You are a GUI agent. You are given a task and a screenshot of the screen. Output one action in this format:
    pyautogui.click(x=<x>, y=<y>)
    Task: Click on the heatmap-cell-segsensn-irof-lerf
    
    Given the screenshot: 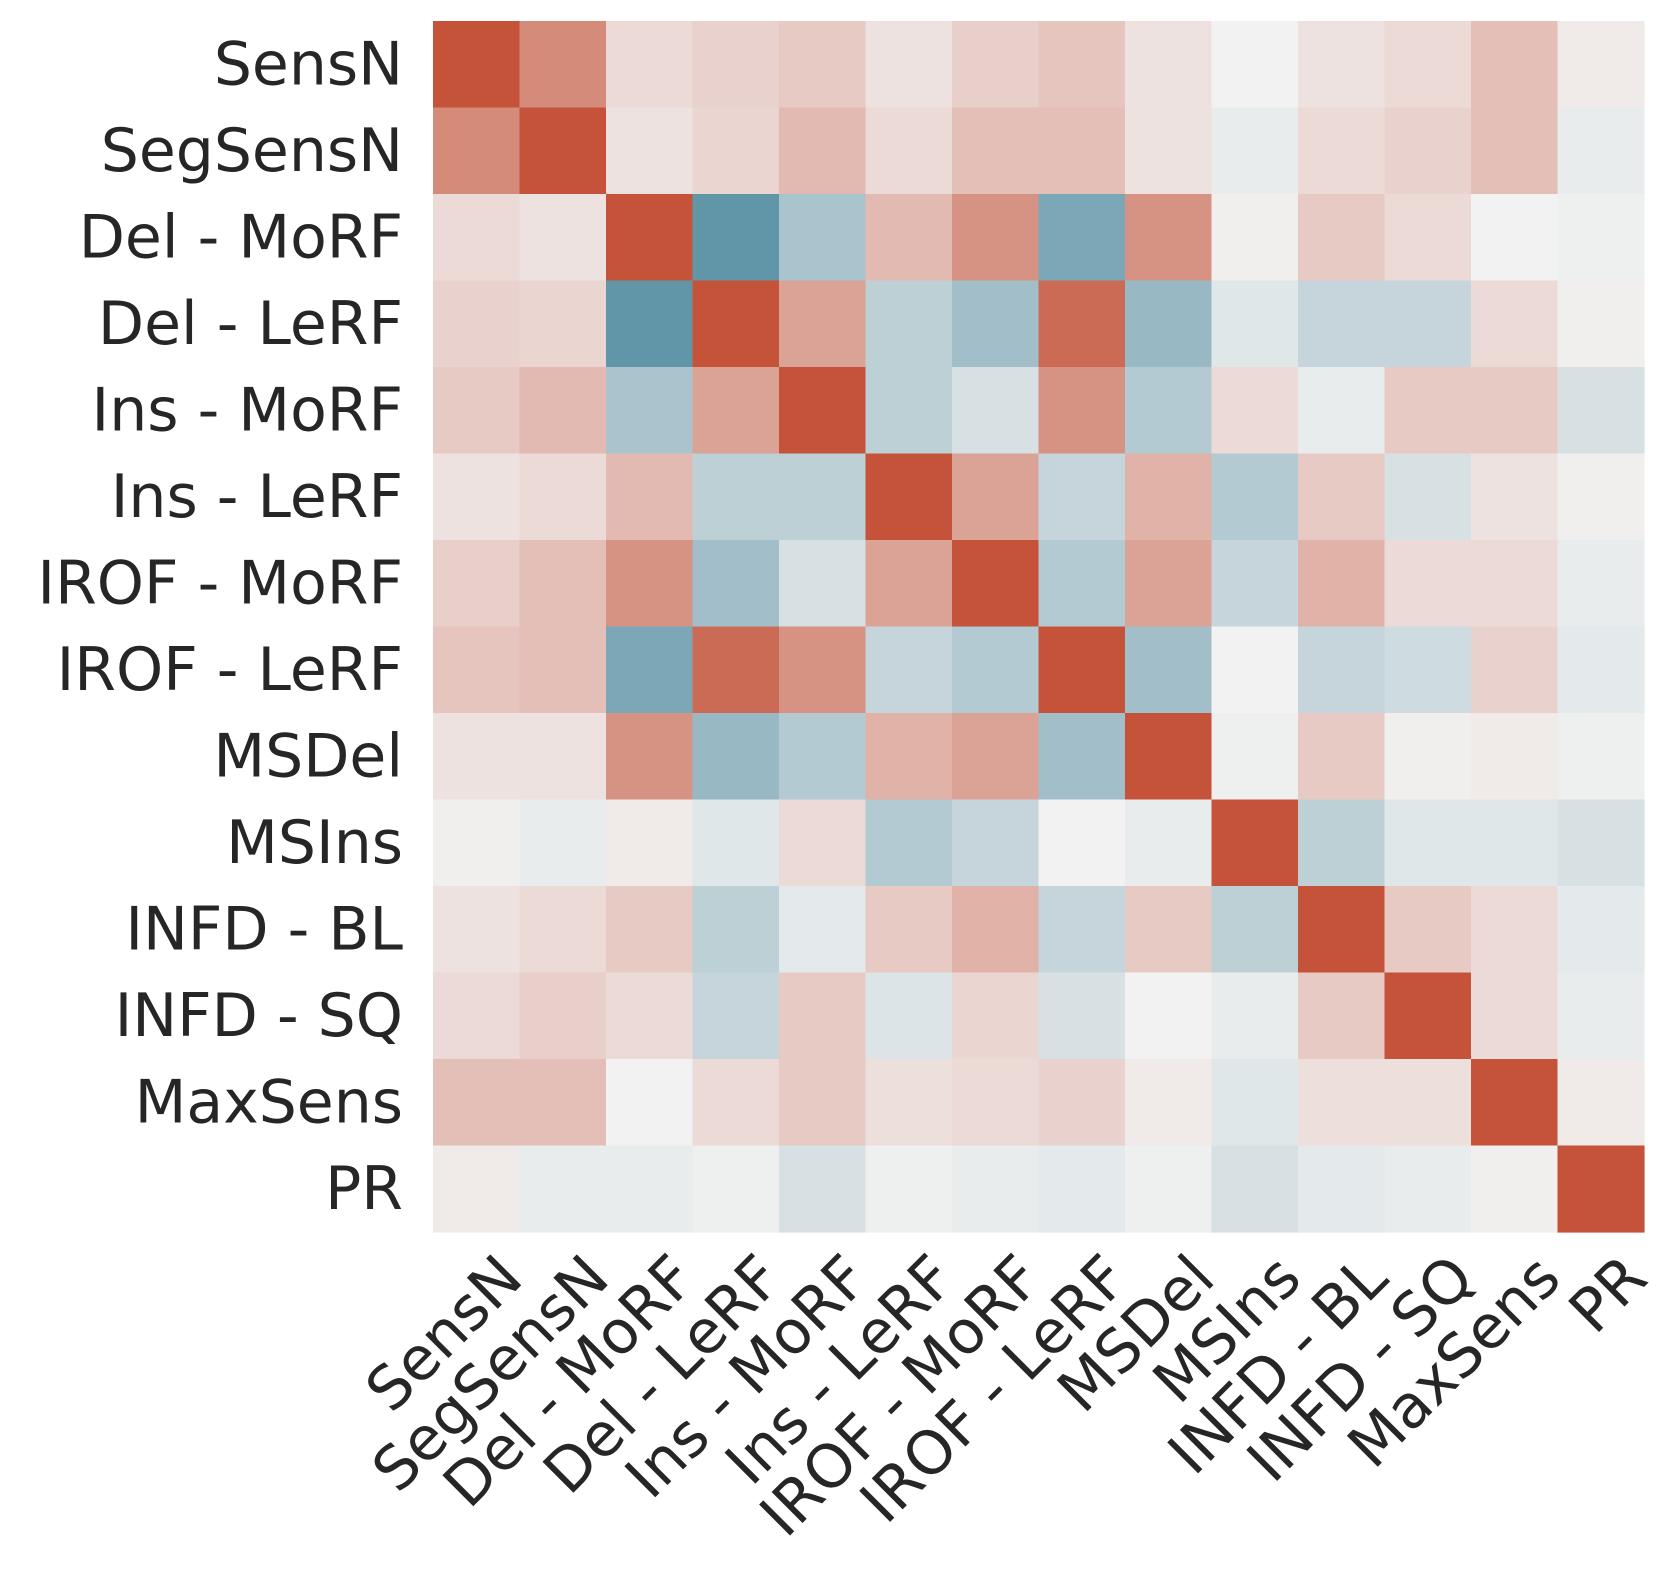 What is the action you would take?
    pyautogui.click(x=1082, y=151)
    